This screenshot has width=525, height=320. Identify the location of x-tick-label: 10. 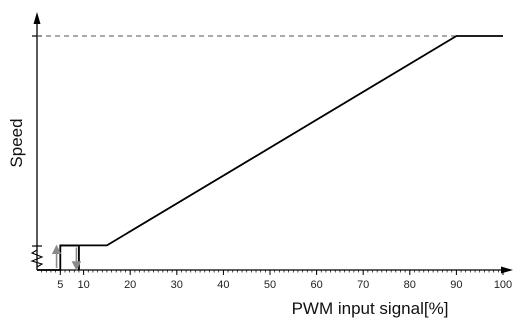
(83, 285).